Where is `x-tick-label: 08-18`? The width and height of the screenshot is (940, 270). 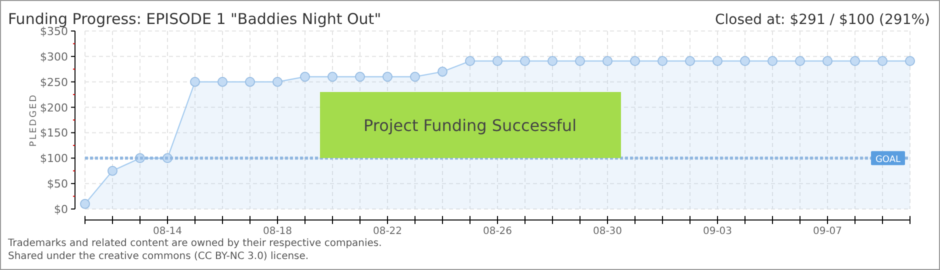
x-tick-label: 08-18 is located at coordinates (277, 231).